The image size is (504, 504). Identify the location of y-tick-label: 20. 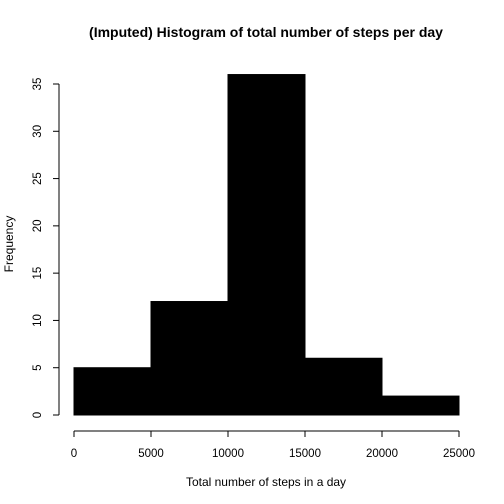
(38, 225).